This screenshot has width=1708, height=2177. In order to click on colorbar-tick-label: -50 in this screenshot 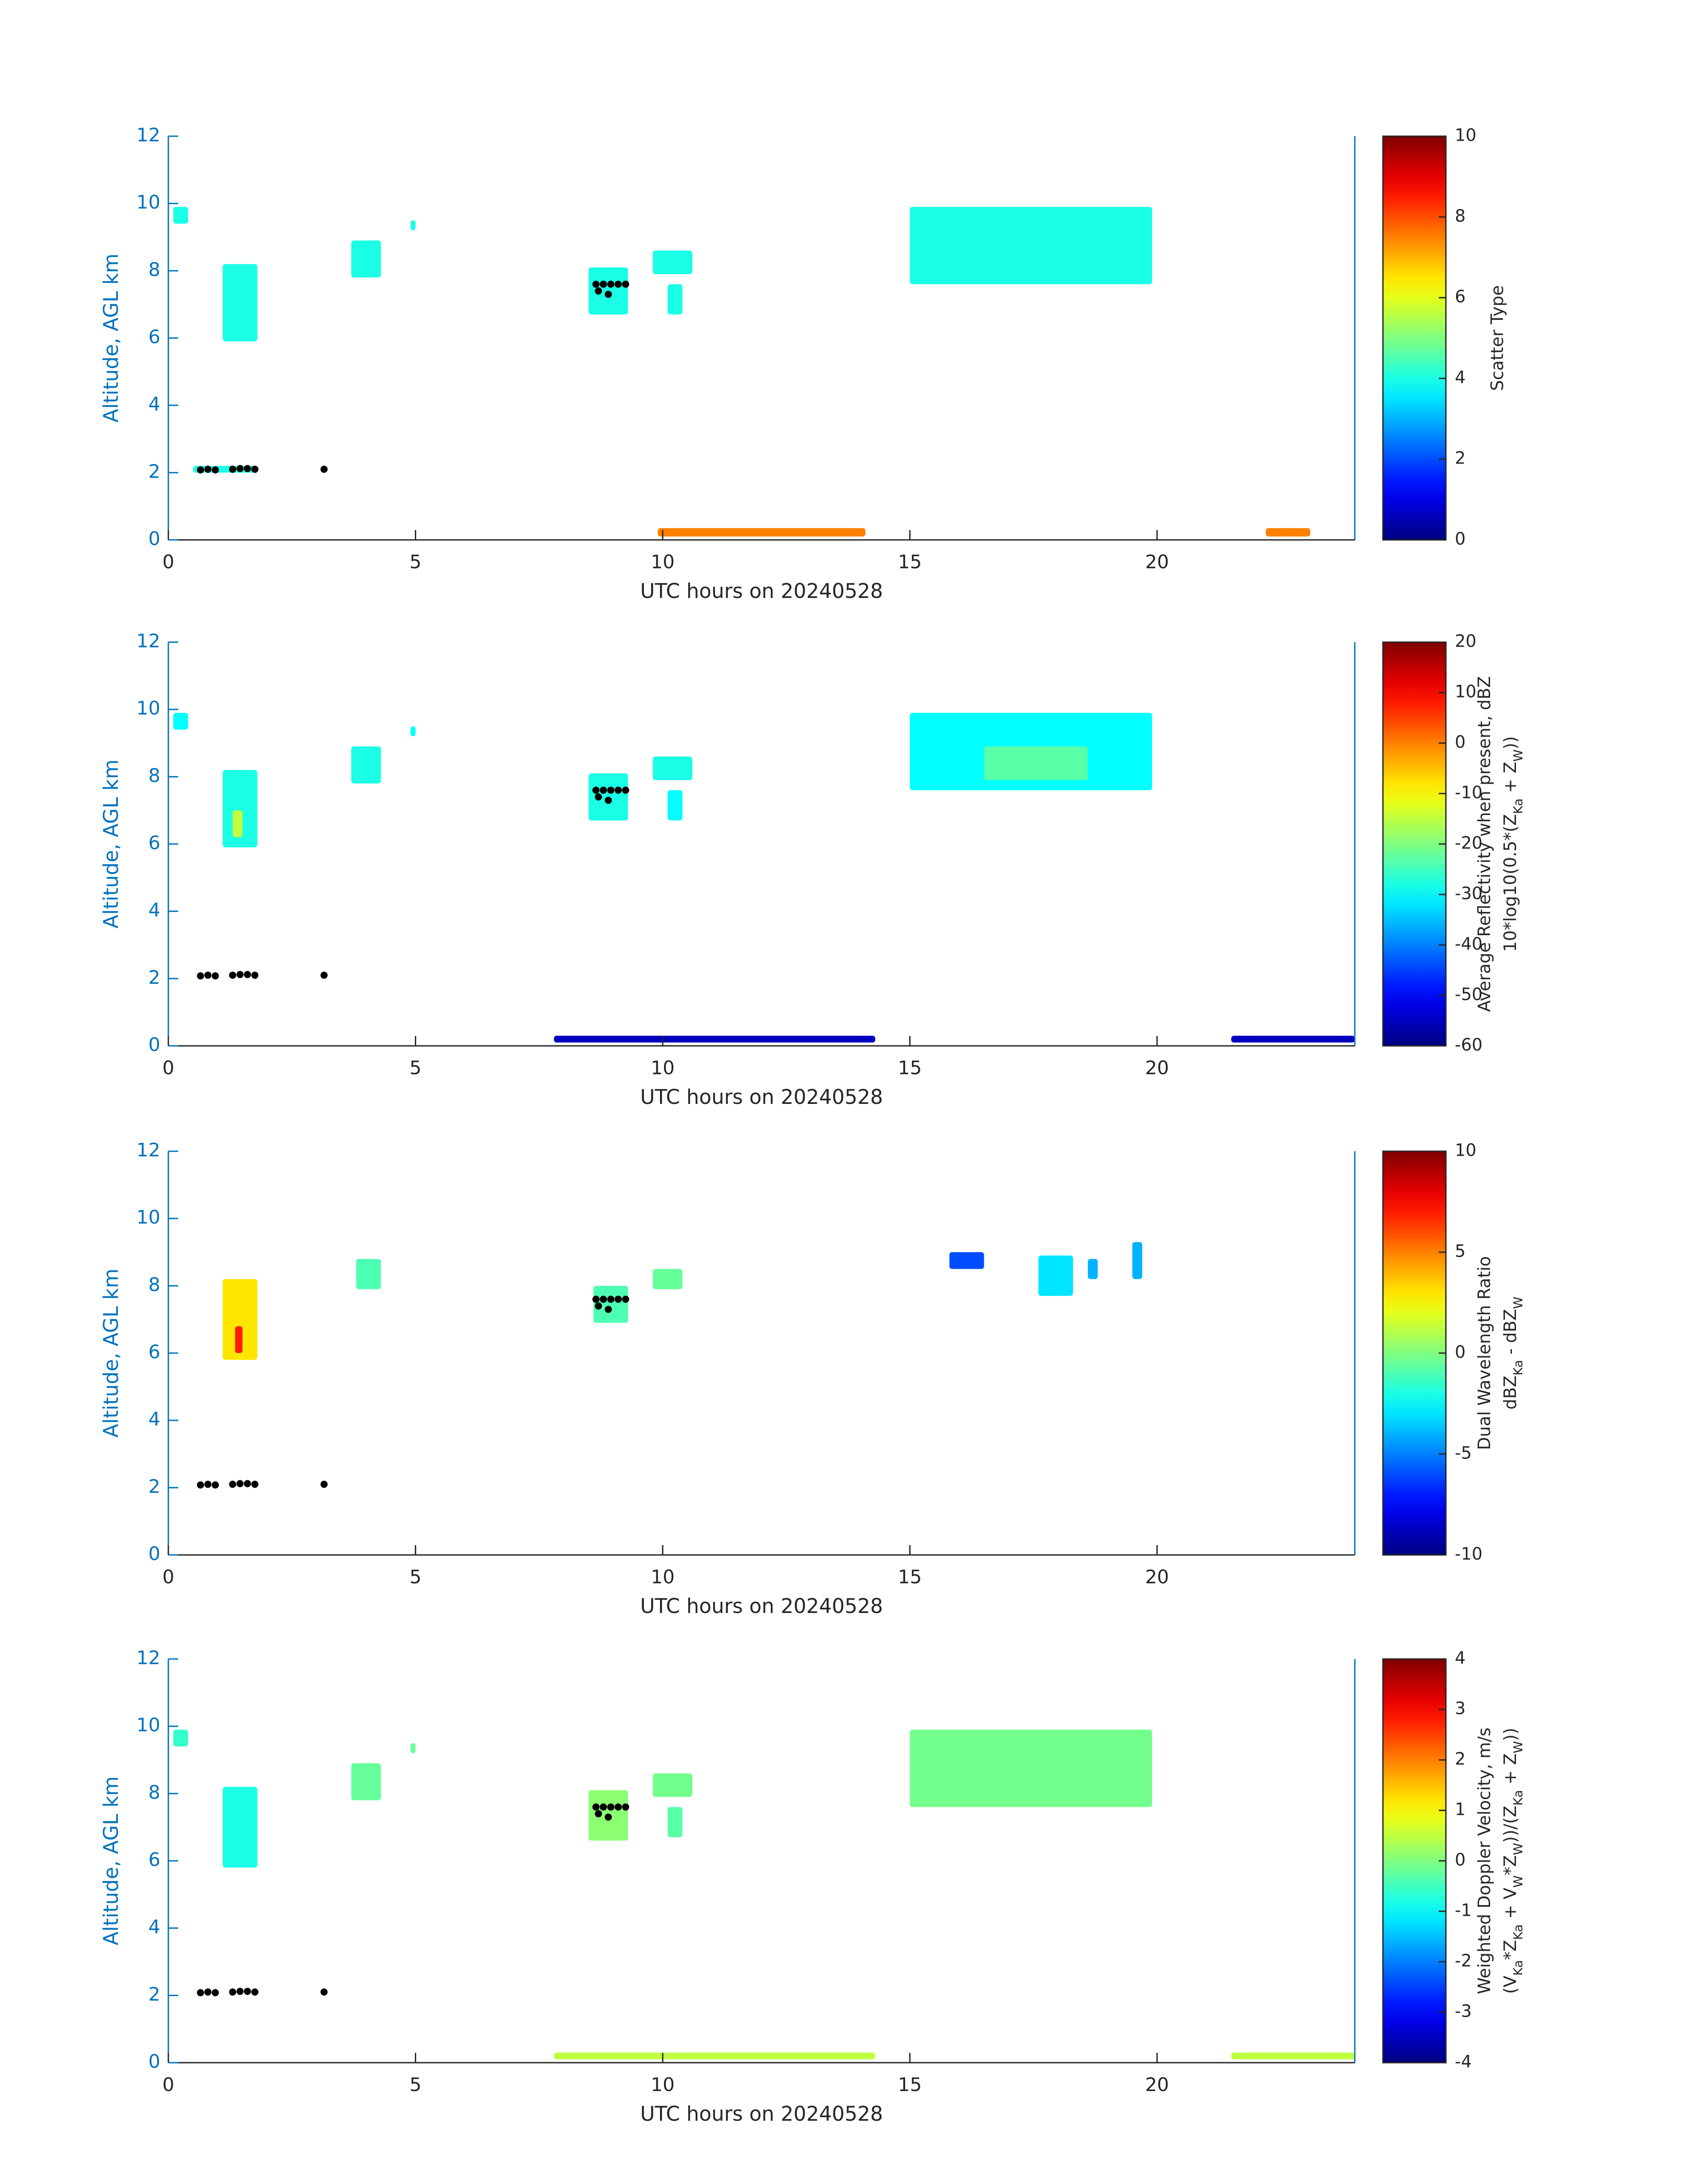, I will do `click(1468, 994)`.